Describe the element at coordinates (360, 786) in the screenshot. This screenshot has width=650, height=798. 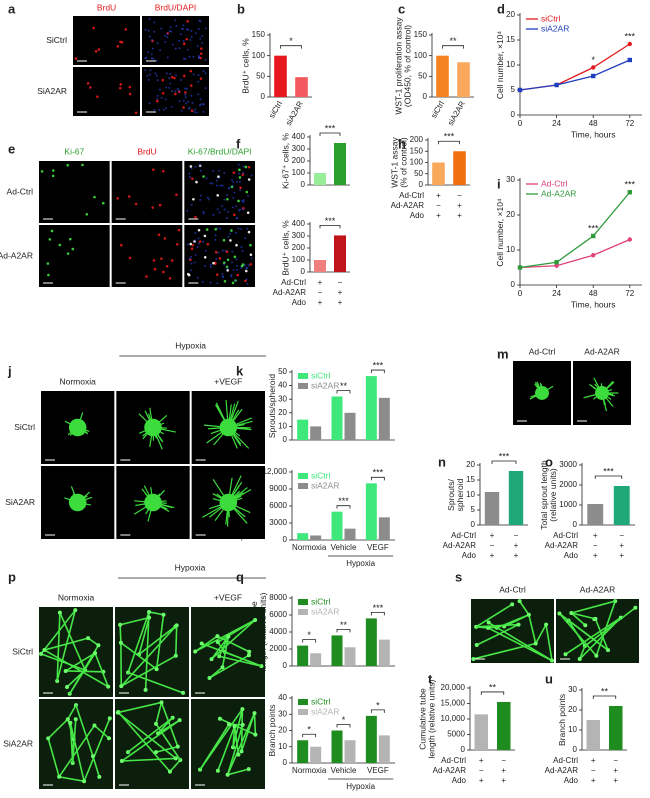
I see `group-label: Hypoxia` at that location.